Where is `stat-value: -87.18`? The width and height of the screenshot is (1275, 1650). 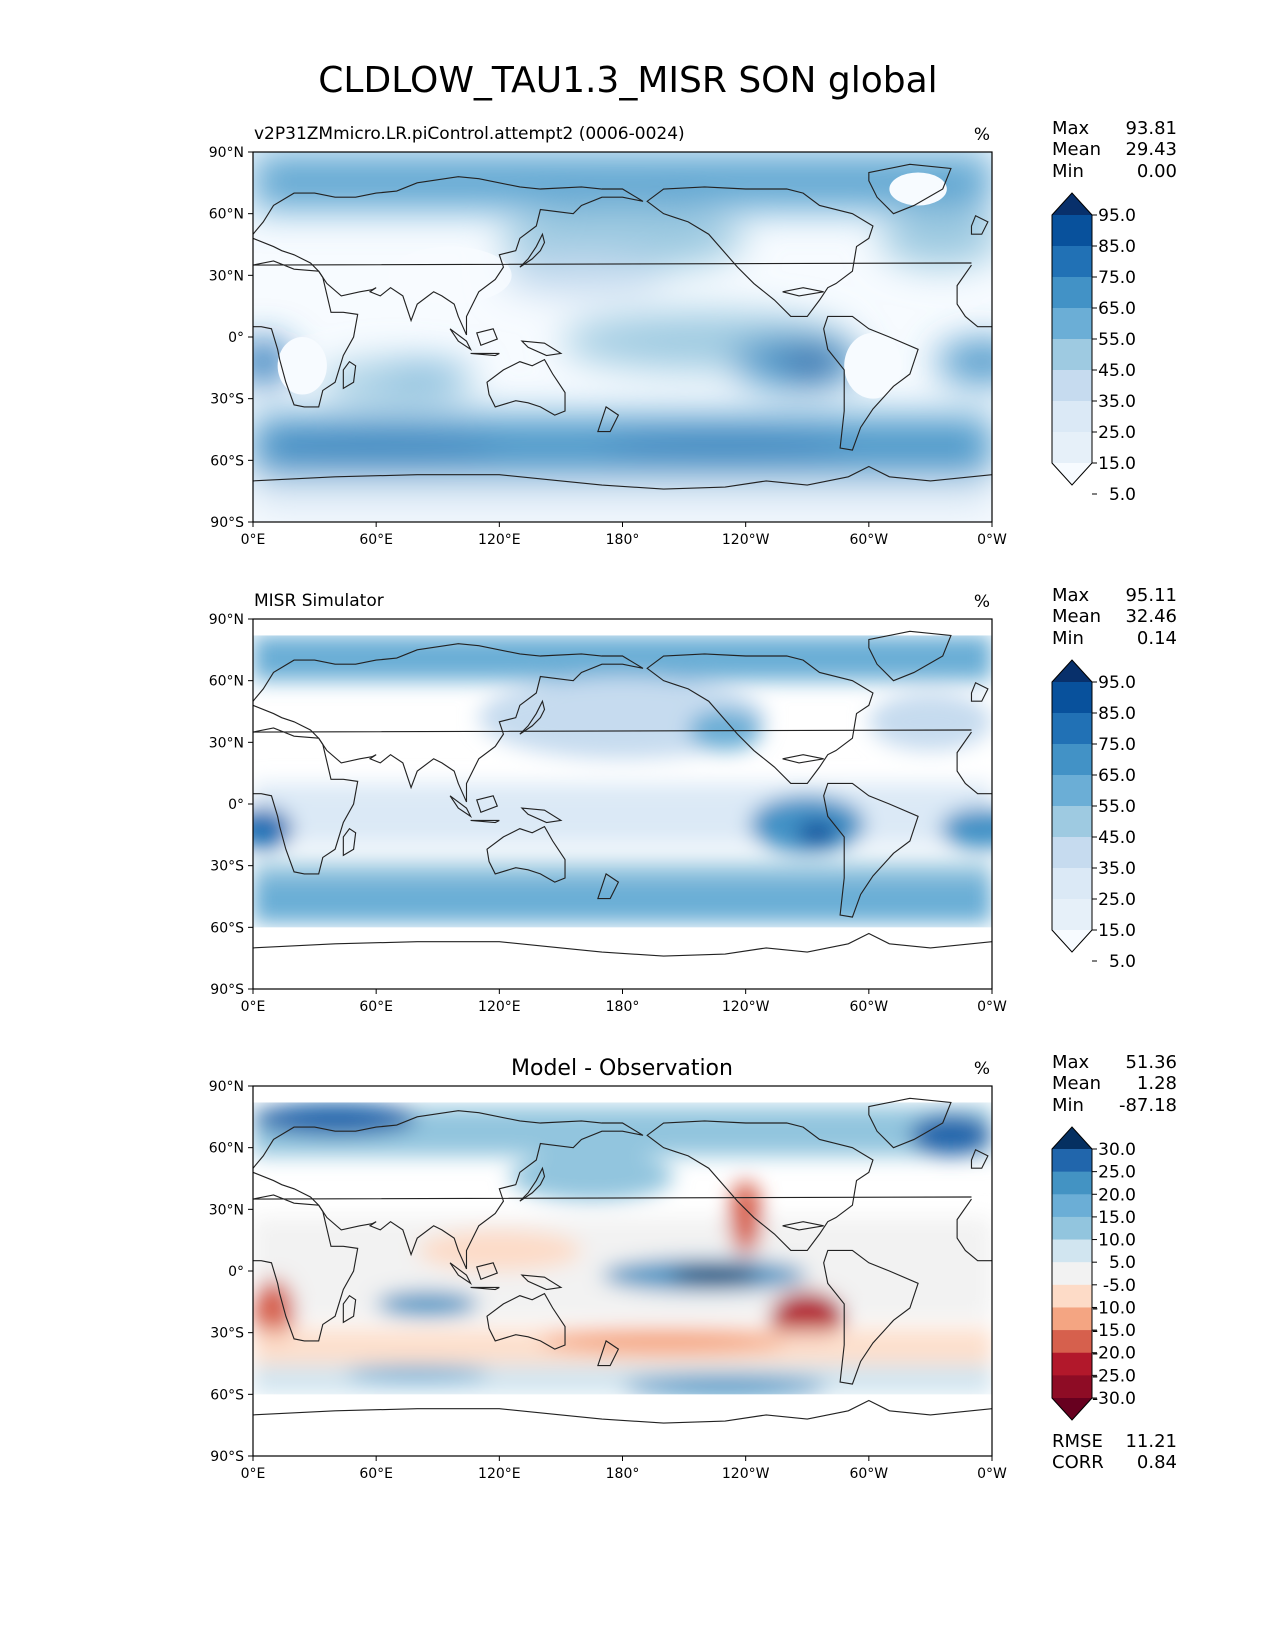
stat-value: -87.18 is located at coordinates (1148, 1105).